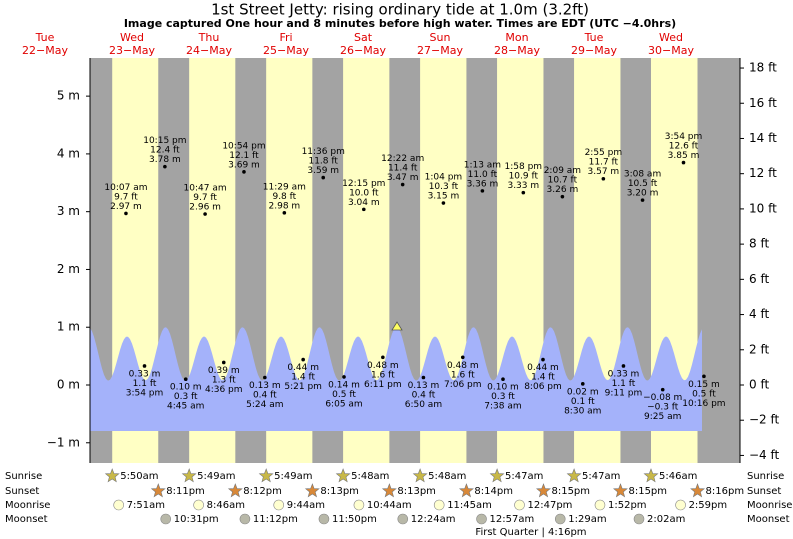  I want to click on tide-time: 2:09 am, so click(562, 171).